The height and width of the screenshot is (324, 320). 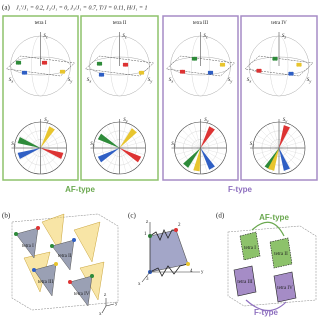 I want to click on tetra-gray, so click(x=81, y=291).